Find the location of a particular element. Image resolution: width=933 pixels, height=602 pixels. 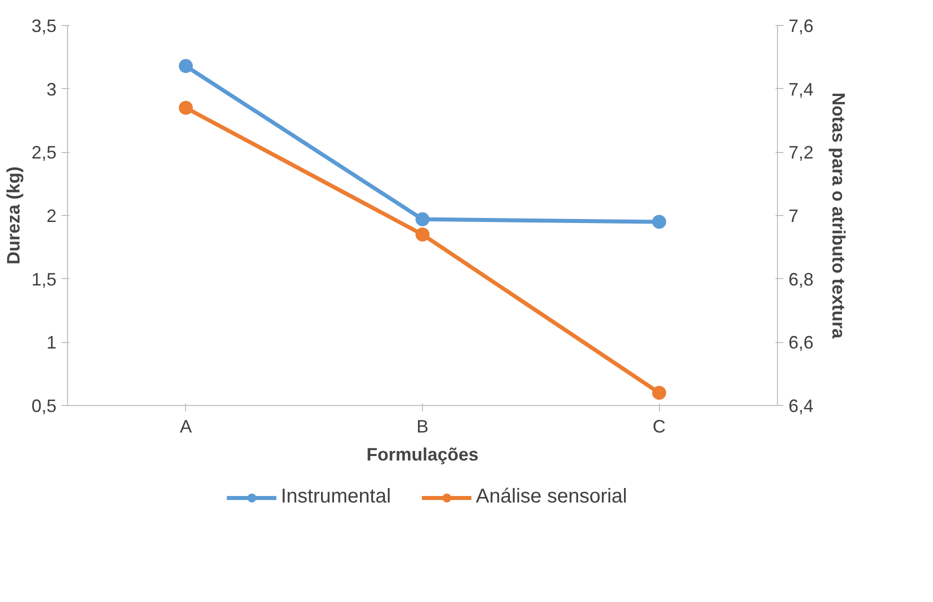

y-tick-label: 1 is located at coordinates (51, 342).